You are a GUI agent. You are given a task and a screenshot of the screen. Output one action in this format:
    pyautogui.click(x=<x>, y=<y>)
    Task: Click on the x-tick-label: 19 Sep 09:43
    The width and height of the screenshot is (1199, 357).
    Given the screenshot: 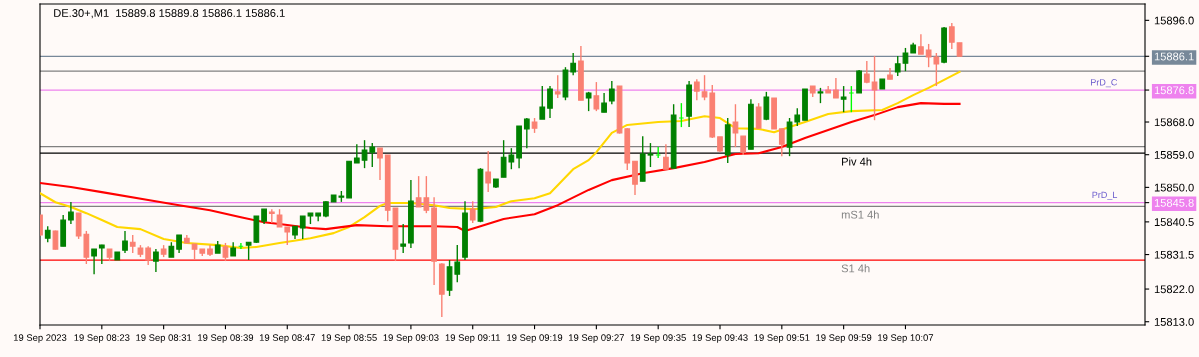 What is the action you would take?
    pyautogui.click(x=720, y=338)
    